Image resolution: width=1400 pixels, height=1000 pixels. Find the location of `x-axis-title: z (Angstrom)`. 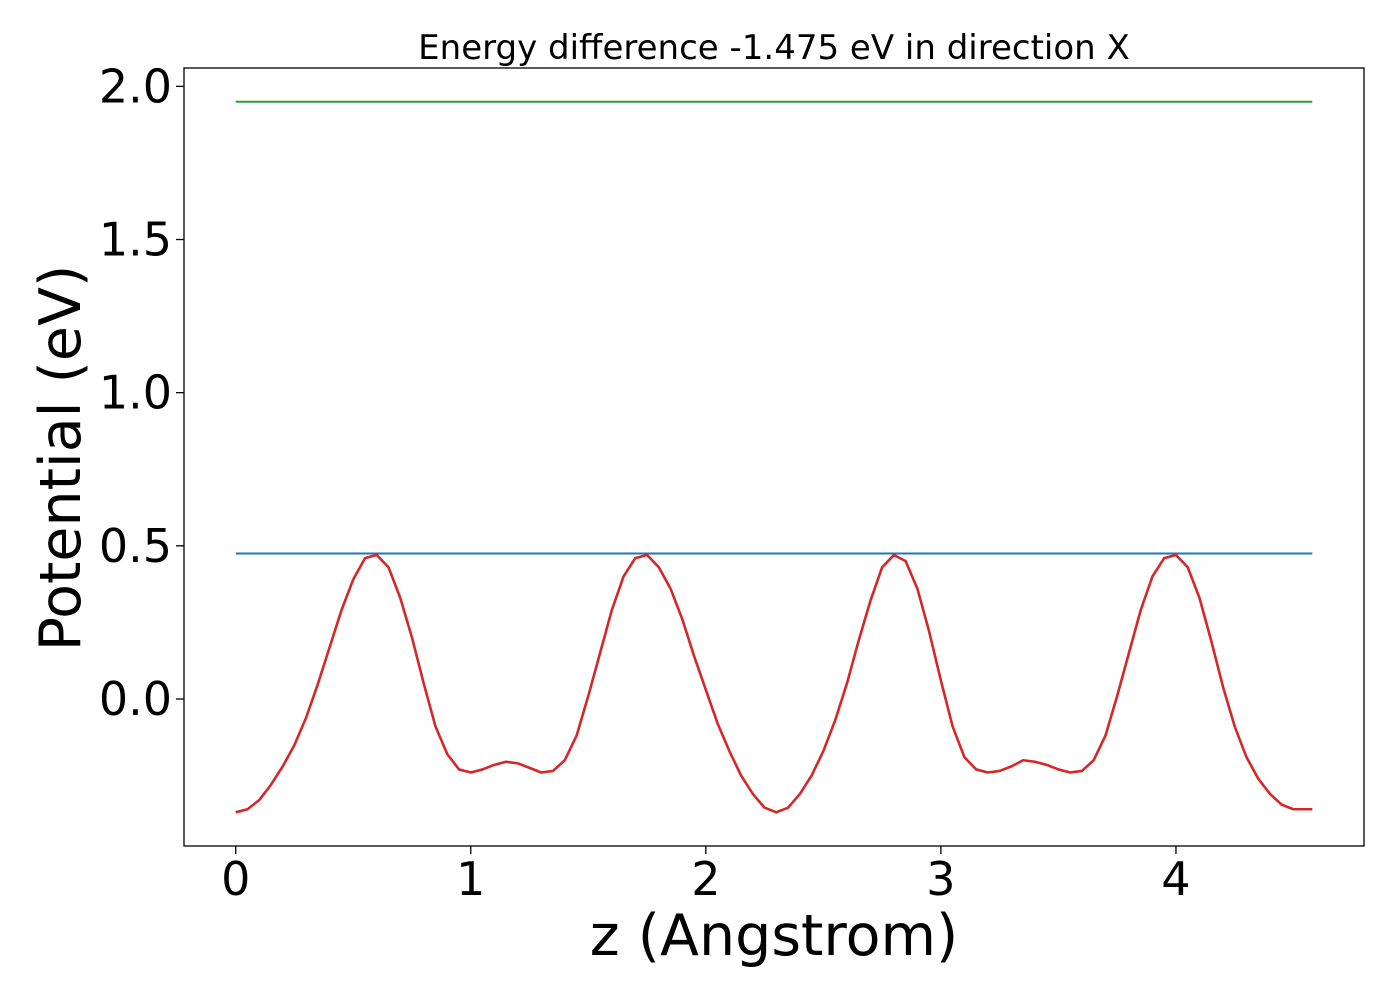

x-axis-title: z (Angstrom) is located at coordinates (774, 936).